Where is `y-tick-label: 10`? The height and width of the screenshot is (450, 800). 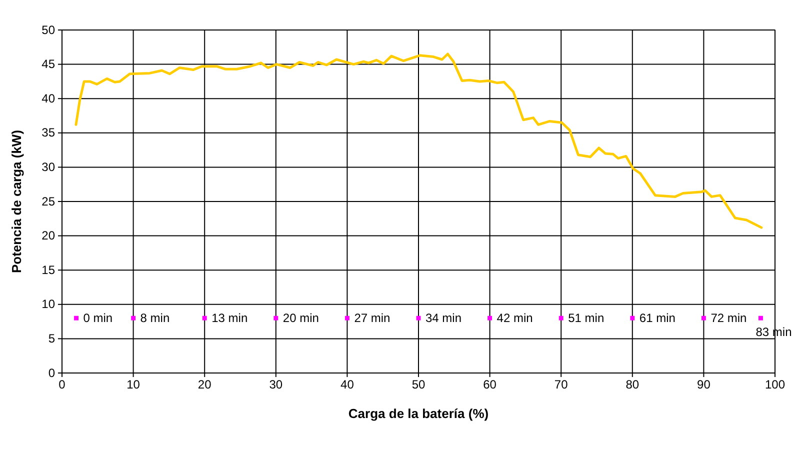
y-tick-label: 10 is located at coordinates (49, 304).